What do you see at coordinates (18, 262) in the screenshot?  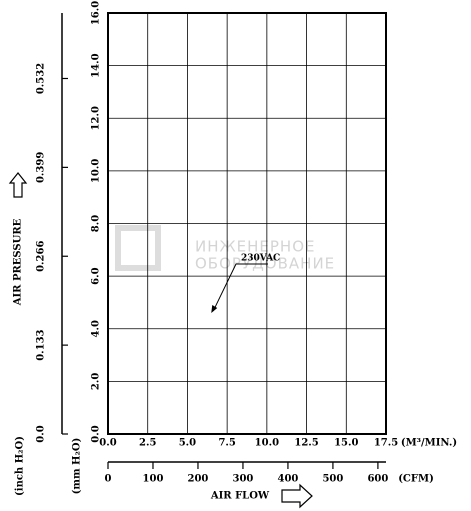 I see `y-axis-label: AIR PRESSURE` at bounding box center [18, 262].